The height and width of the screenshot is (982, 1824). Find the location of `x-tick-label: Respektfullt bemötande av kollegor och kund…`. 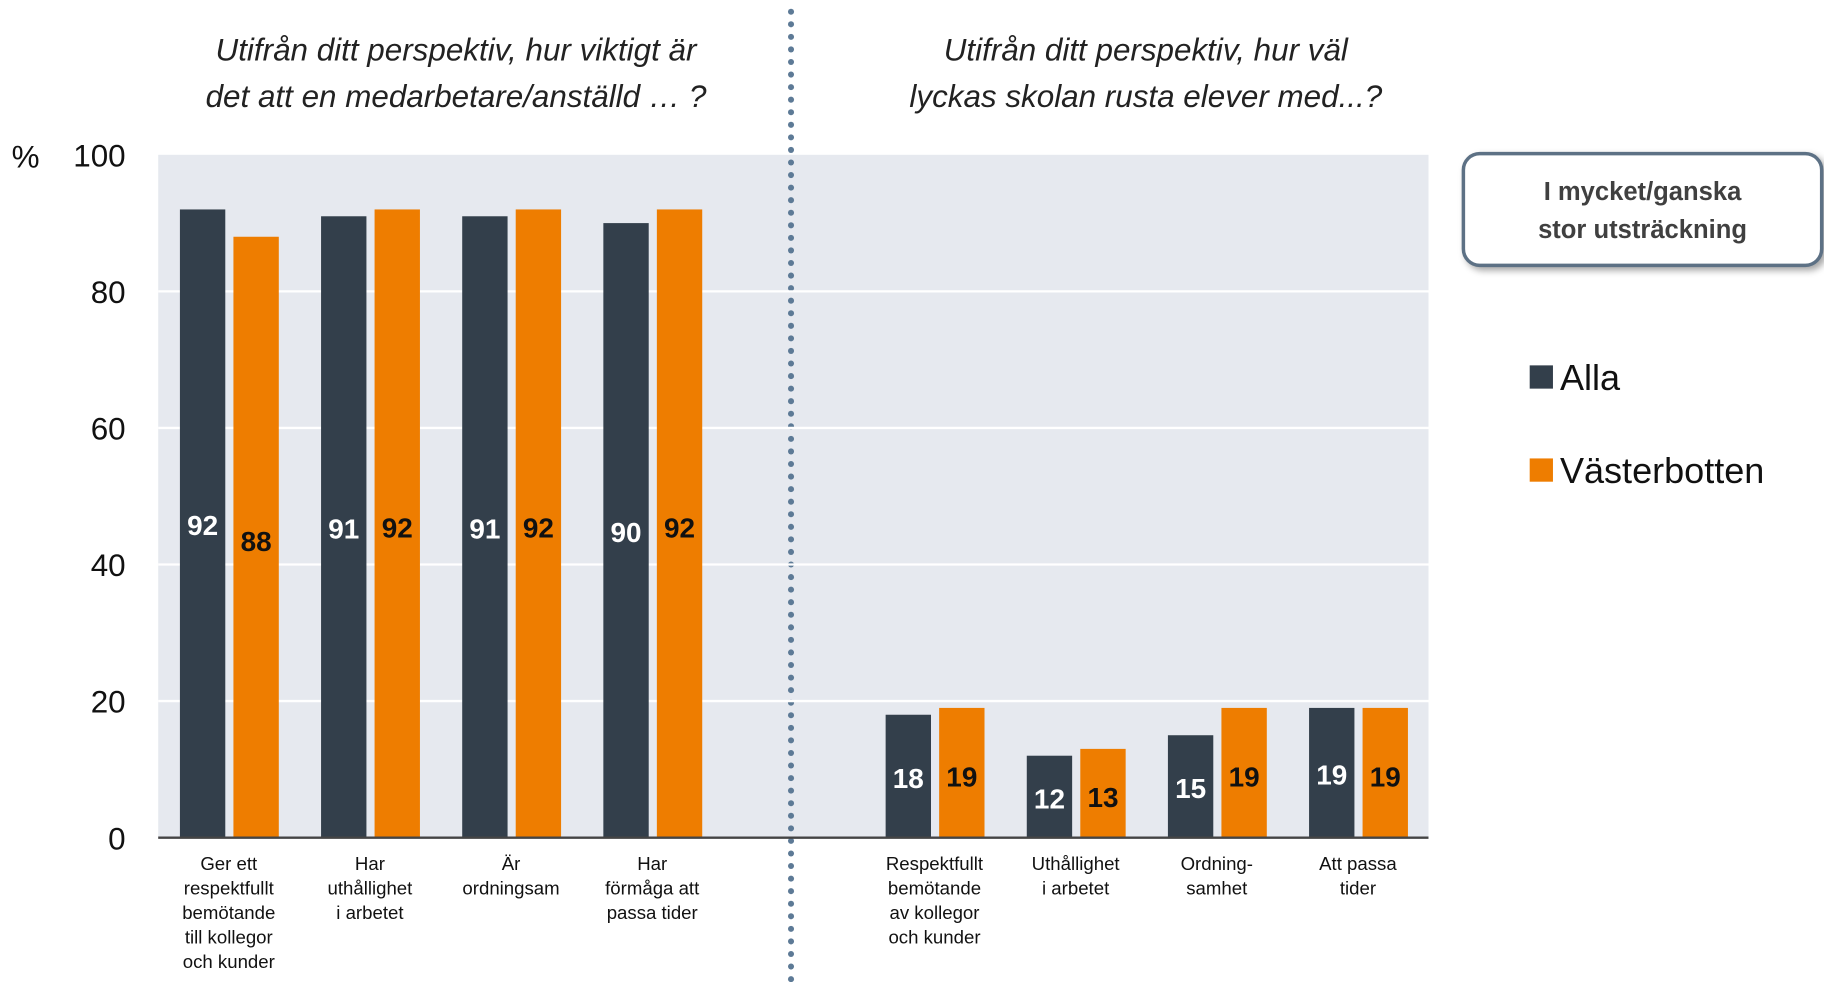

x-tick-label: Respektfullt bemötande av kollegor och kund… is located at coordinates (935, 900).